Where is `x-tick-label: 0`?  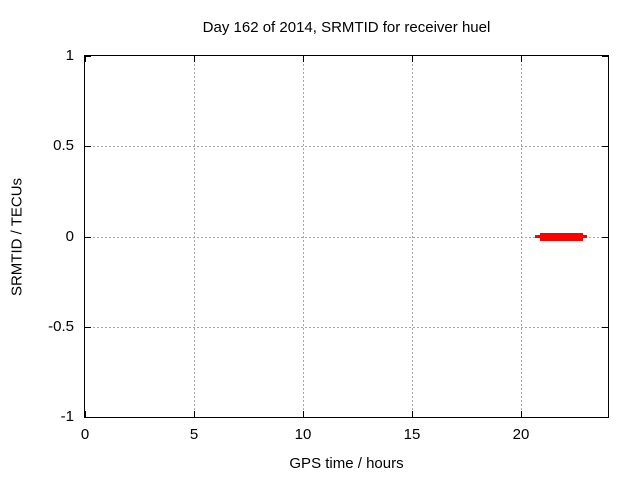 x-tick-label: 0 is located at coordinates (85, 434).